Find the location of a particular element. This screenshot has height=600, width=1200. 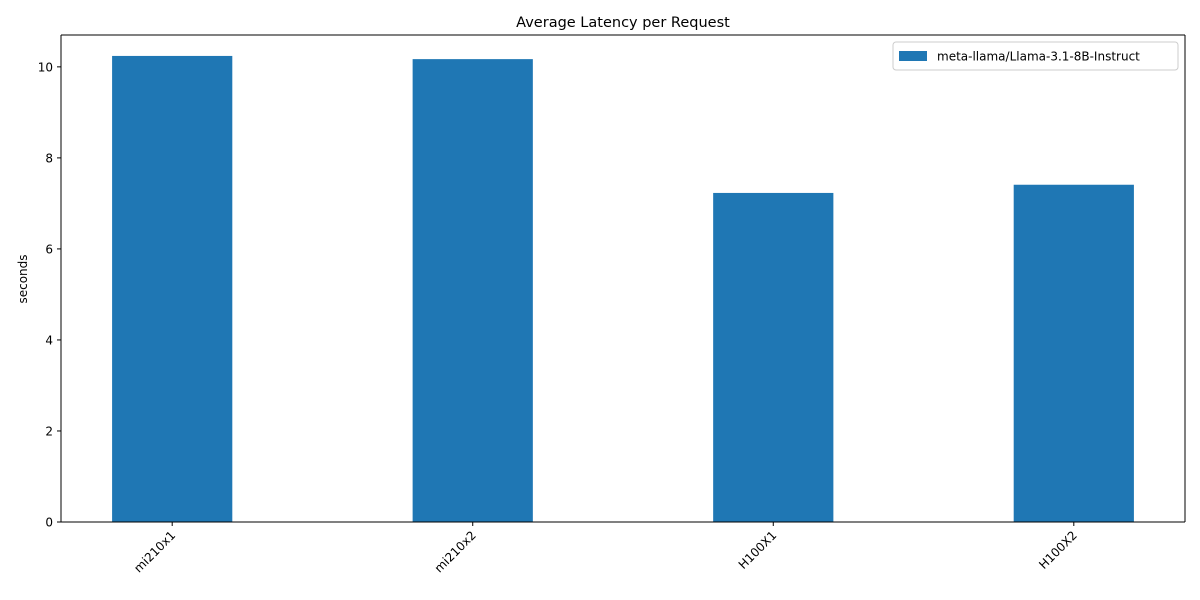

bar-H100X1 is located at coordinates (773, 357).